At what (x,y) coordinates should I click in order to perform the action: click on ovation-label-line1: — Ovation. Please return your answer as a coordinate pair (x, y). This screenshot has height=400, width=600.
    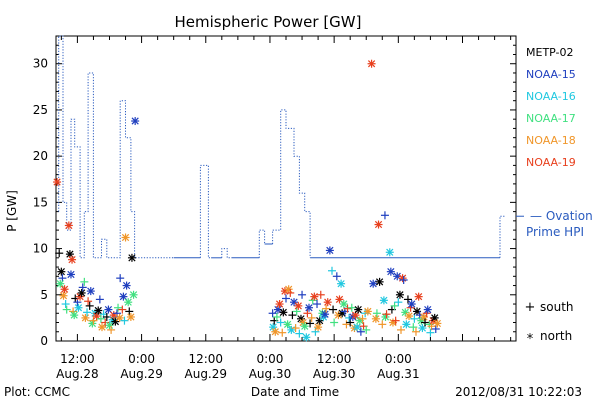
    Looking at the image, I should click on (561, 216).